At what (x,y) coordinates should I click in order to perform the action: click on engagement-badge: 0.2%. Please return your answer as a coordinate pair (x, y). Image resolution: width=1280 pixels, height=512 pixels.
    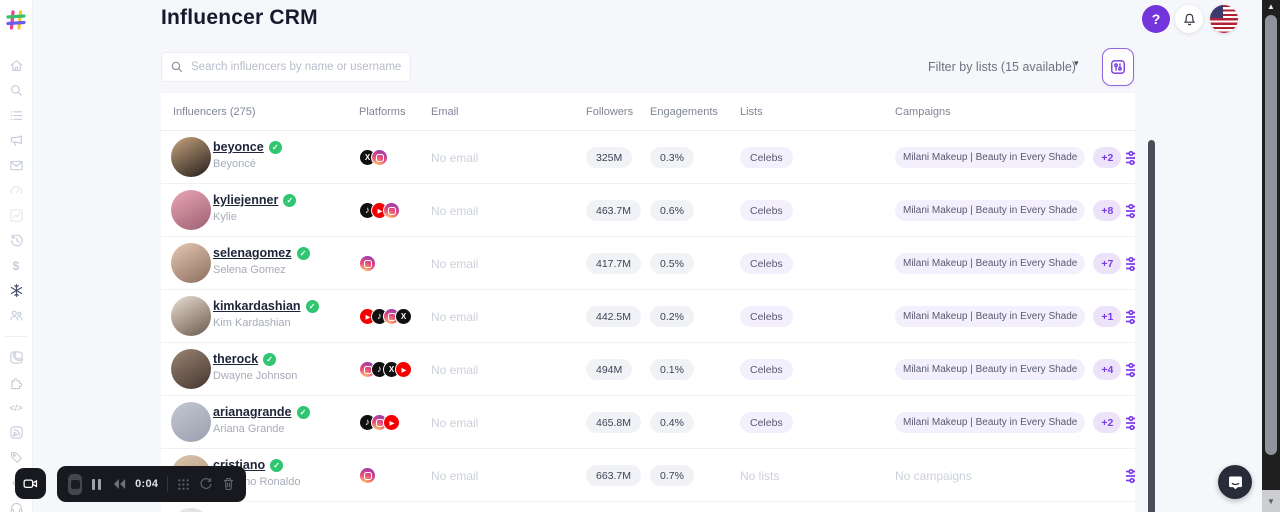
    Looking at the image, I should click on (672, 316).